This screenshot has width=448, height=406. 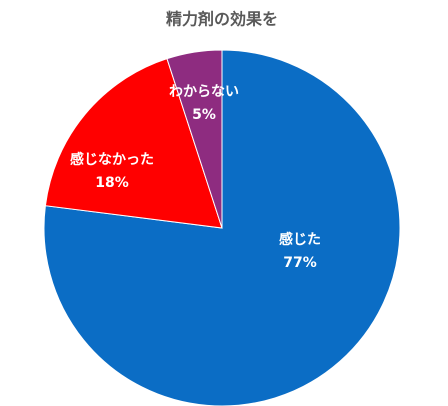 What do you see at coordinates (300, 239) in the screenshot?
I see `slice-label: 感じた` at bounding box center [300, 239].